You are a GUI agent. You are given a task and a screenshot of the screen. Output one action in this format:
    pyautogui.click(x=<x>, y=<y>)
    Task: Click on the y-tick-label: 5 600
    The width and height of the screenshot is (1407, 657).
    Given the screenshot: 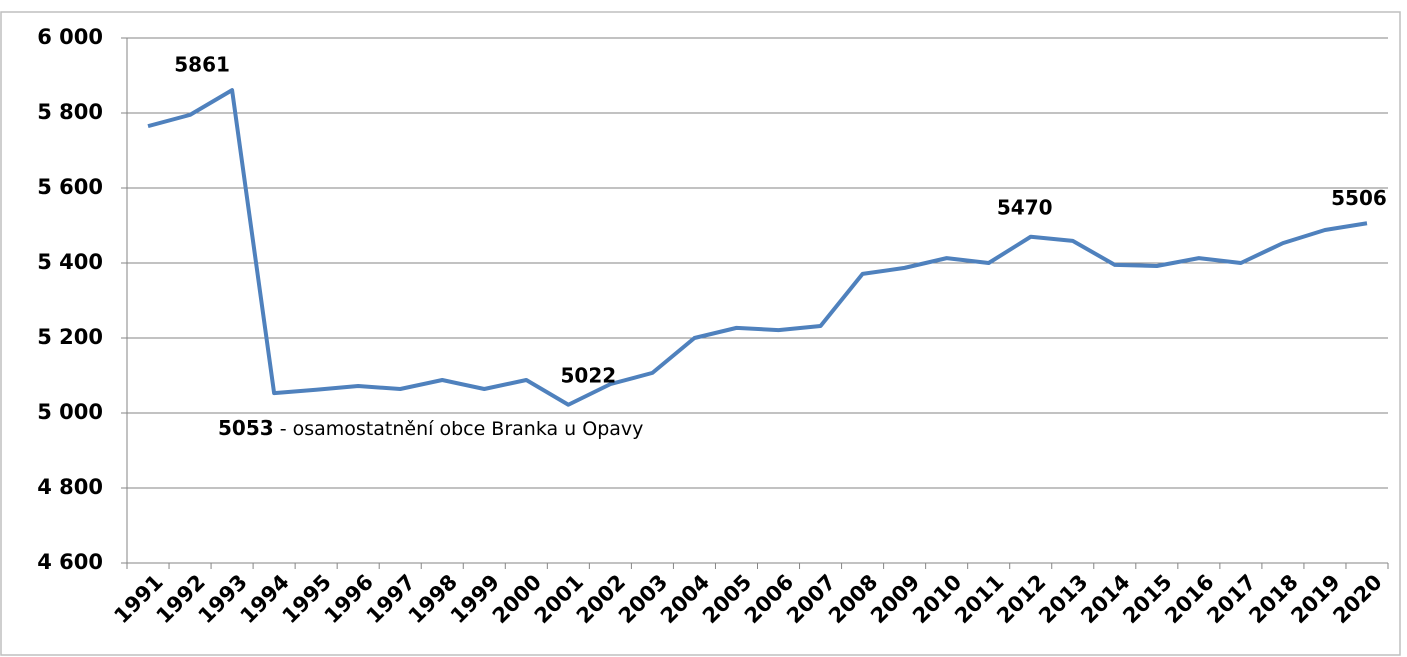 What is the action you would take?
    pyautogui.click(x=70, y=187)
    